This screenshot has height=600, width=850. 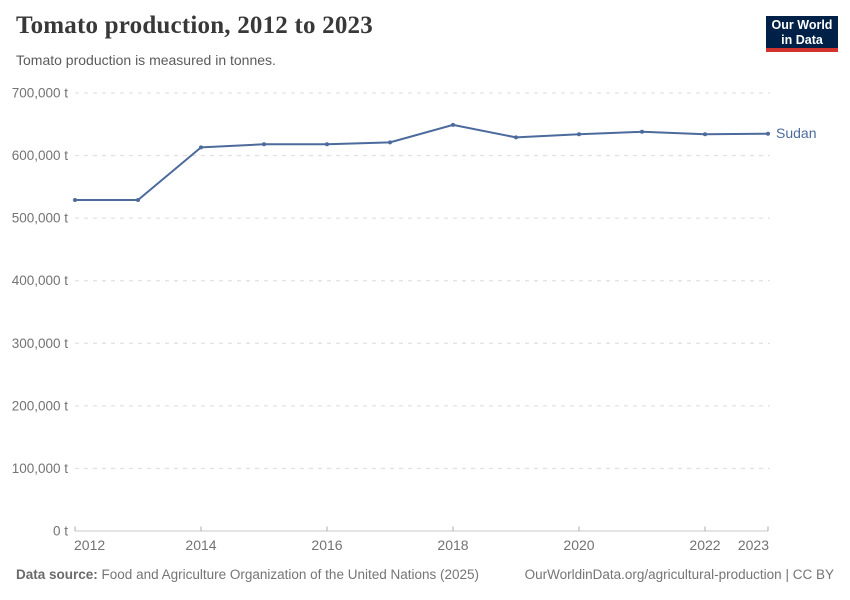 I want to click on y-axis-label: 500,000 t, so click(x=40, y=218).